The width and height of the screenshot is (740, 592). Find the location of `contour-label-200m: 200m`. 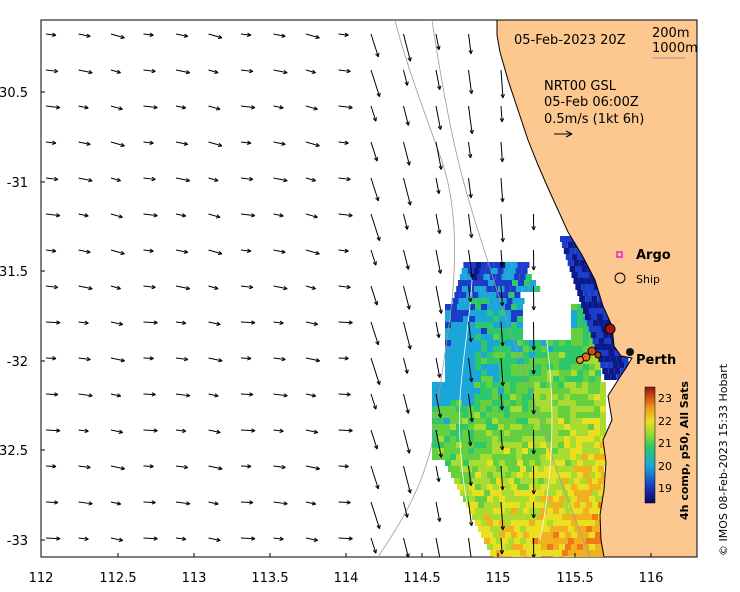

contour-label-200m: 200m is located at coordinates (670, 33).